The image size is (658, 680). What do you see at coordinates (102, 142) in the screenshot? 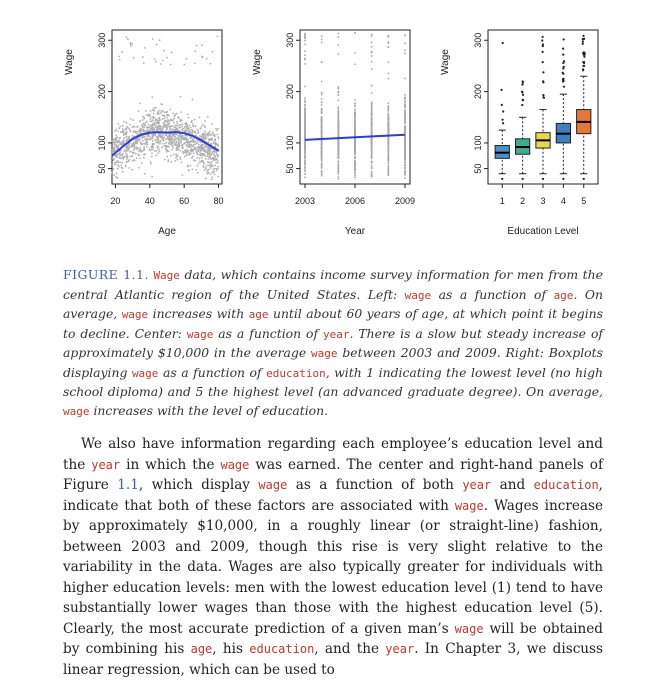
I see `y-tick-label: 100` at bounding box center [102, 142].